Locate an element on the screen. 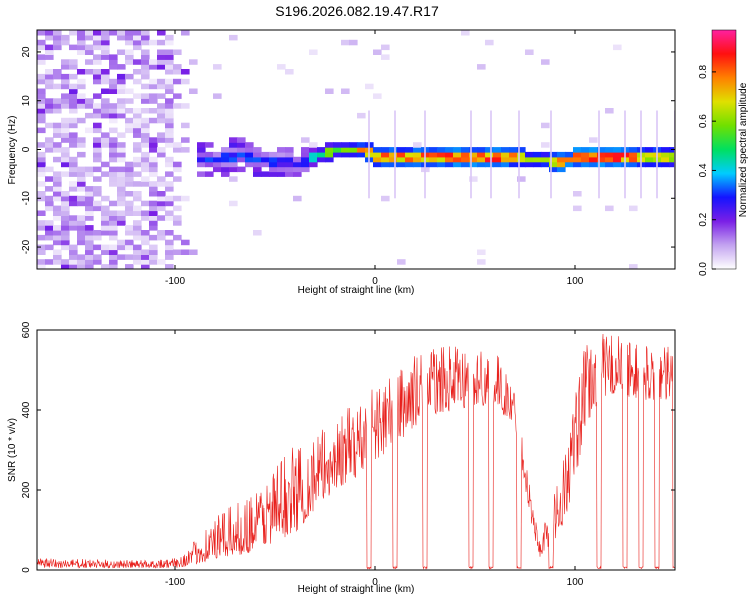 The width and height of the screenshot is (750, 600). snr-y-label: SNR (10 * v/v) is located at coordinates (12, 450).